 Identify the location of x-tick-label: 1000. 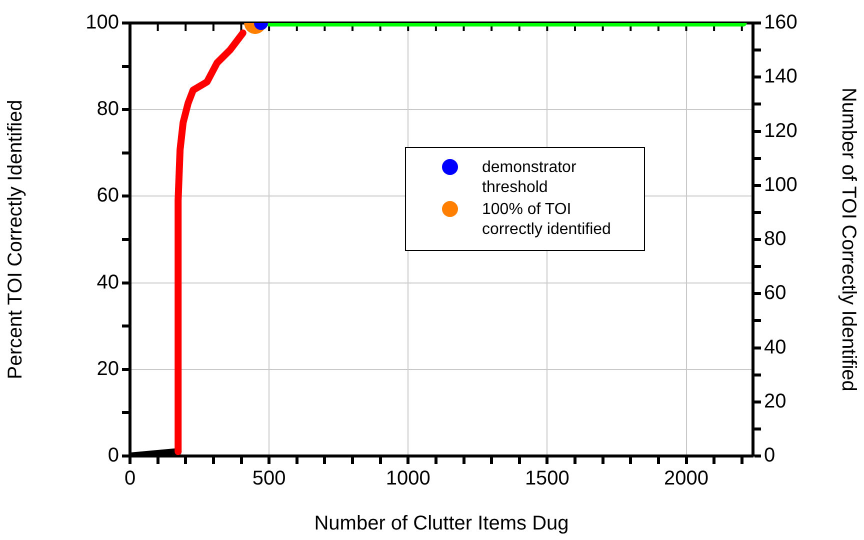
(408, 479).